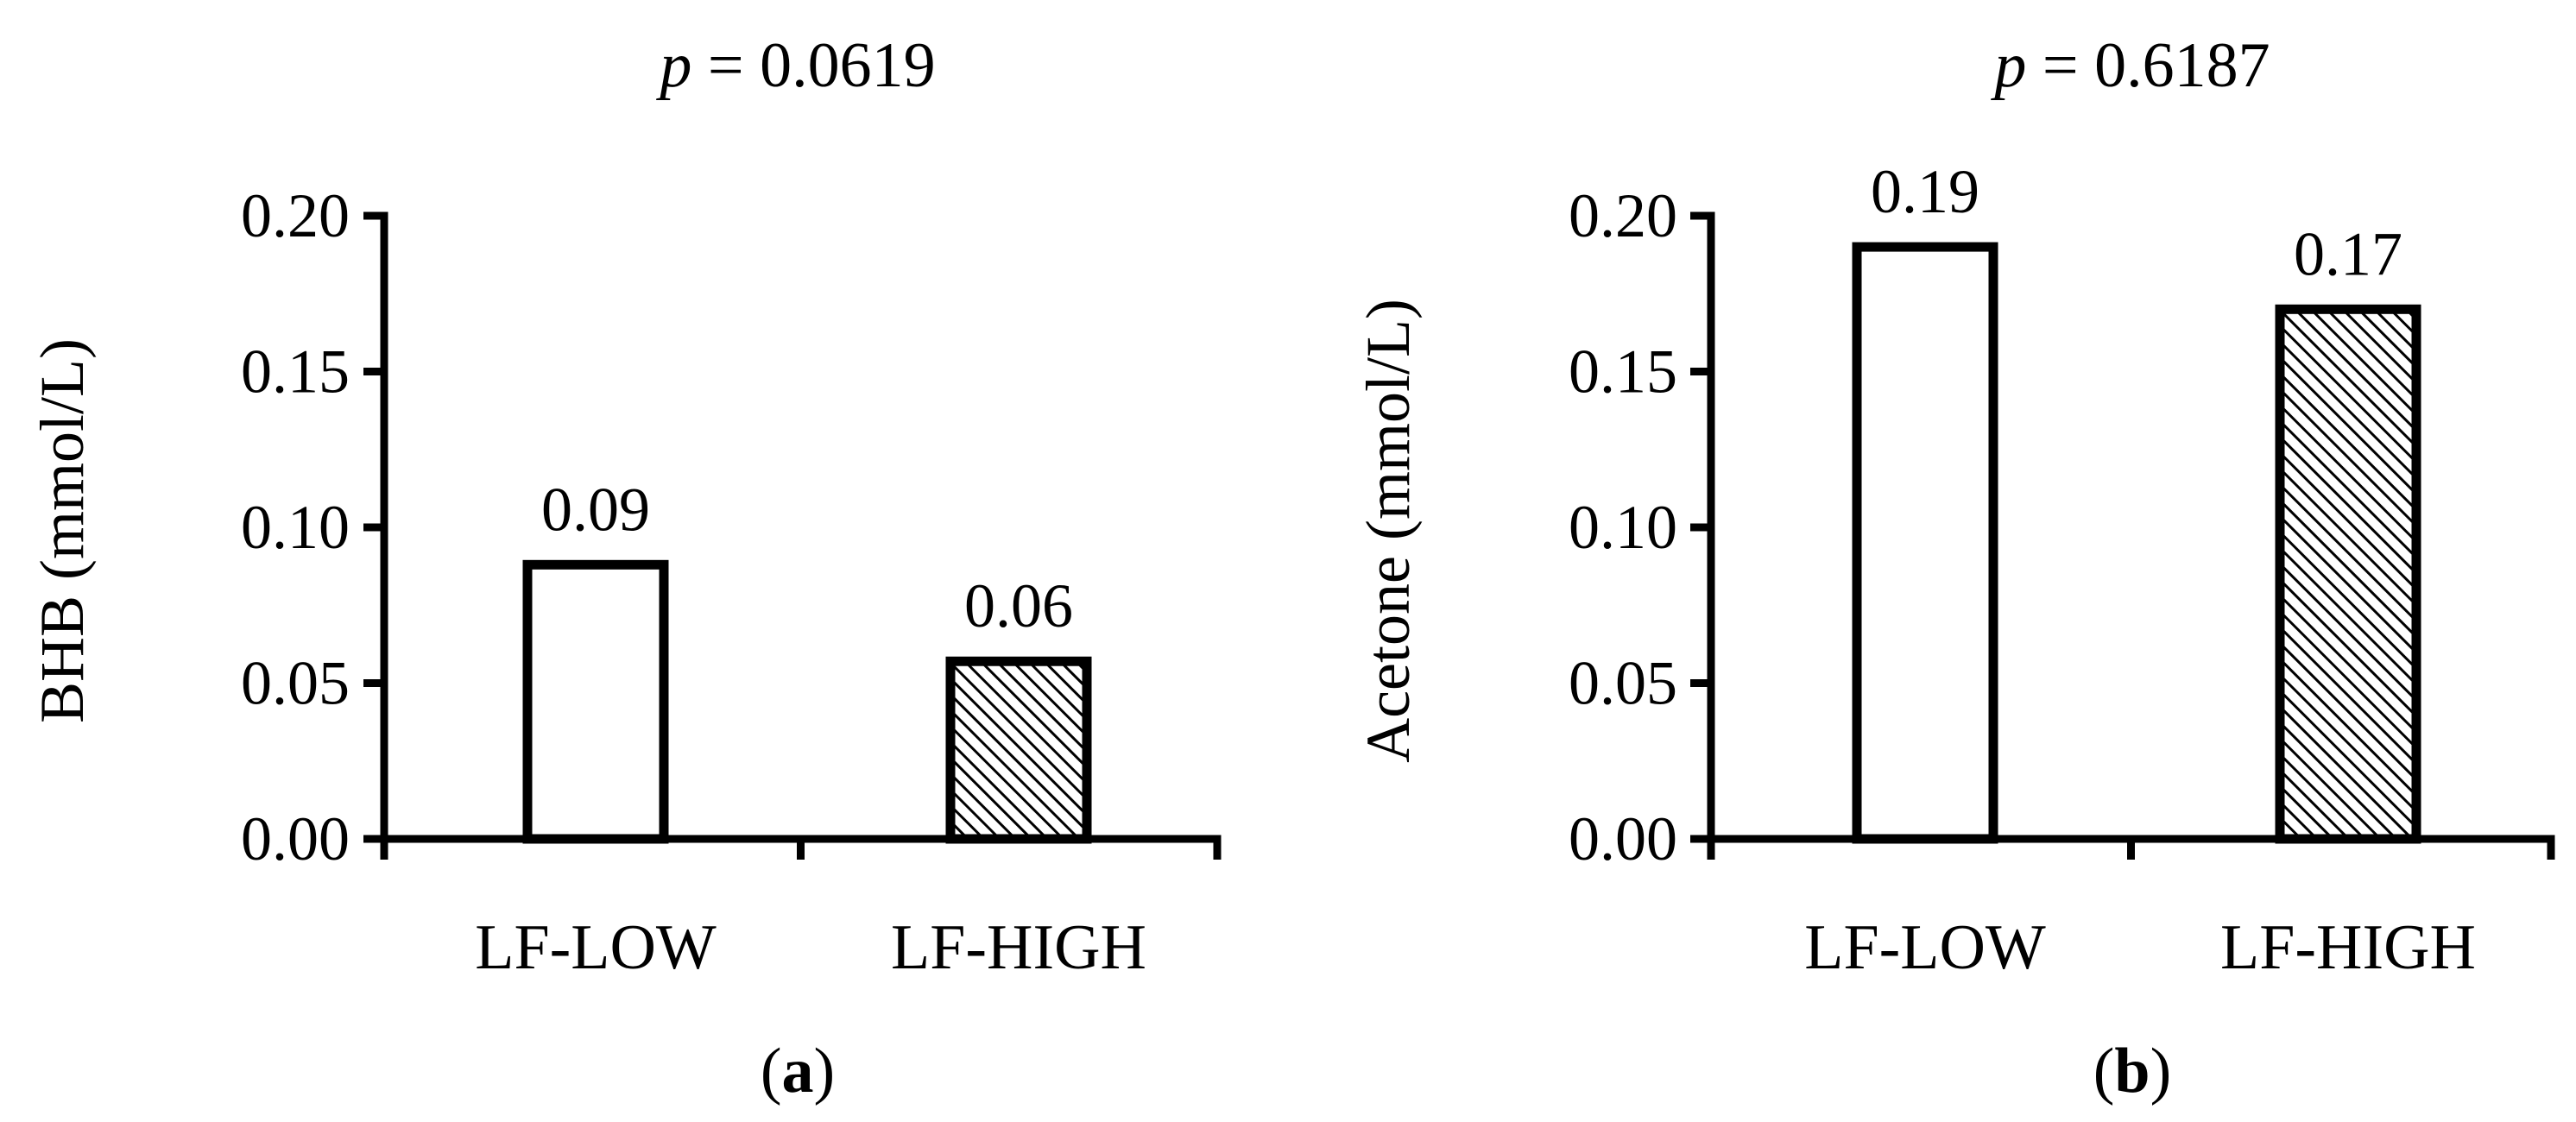 The image size is (2576, 1122). What do you see at coordinates (813, 65) in the screenshot?
I see `p-value-text: = 0.0619` at bounding box center [813, 65].